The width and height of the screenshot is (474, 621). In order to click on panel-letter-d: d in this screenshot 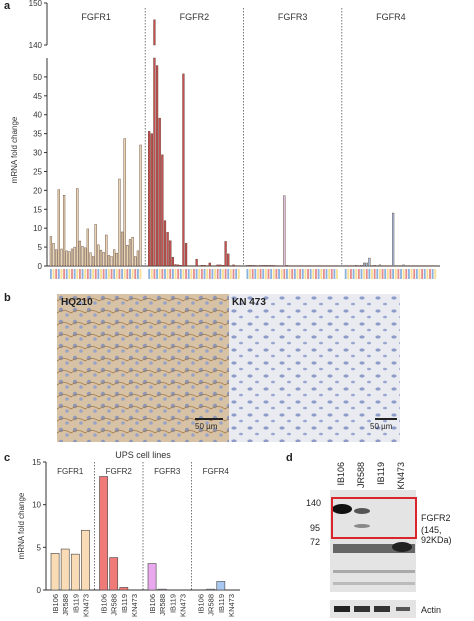, I will do `click(289, 458)`.